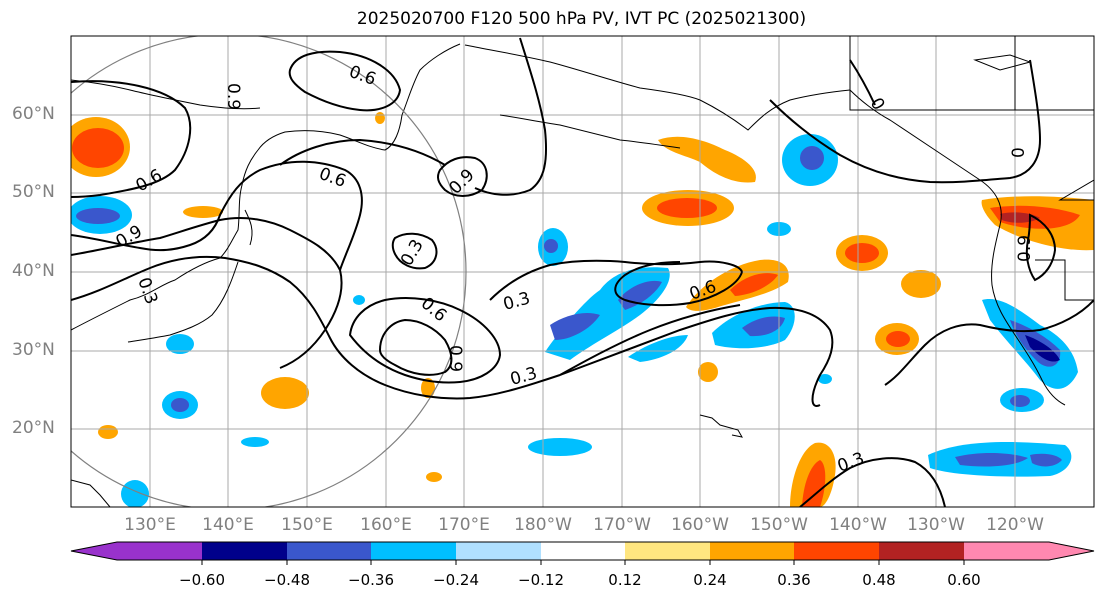 The height and width of the screenshot is (601, 1105). Describe the element at coordinates (202, 580) in the screenshot. I see `colorbar-tick-label: −0.60` at that location.